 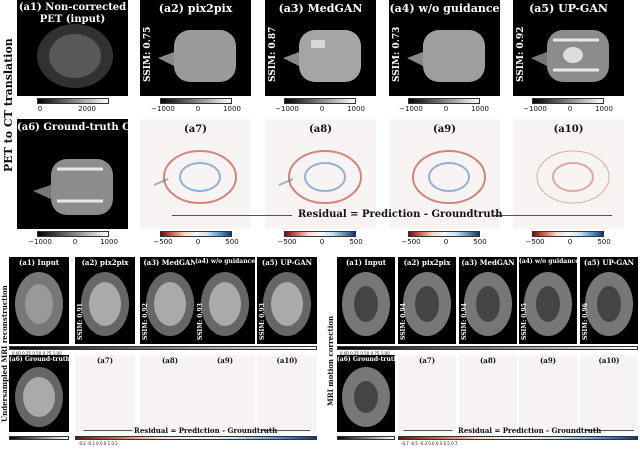 What do you see at coordinates (552, 215) in the screenshot?
I see `pet-residual-arrow-right` at bounding box center [552, 215].